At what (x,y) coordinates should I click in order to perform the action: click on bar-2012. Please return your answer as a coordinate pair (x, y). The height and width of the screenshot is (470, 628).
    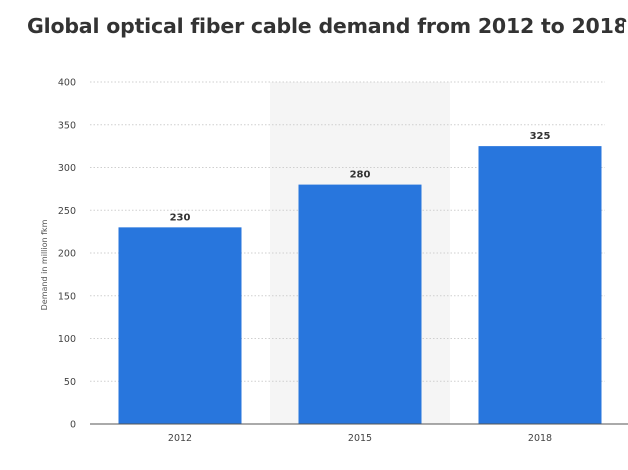
    Looking at the image, I should click on (180, 325).